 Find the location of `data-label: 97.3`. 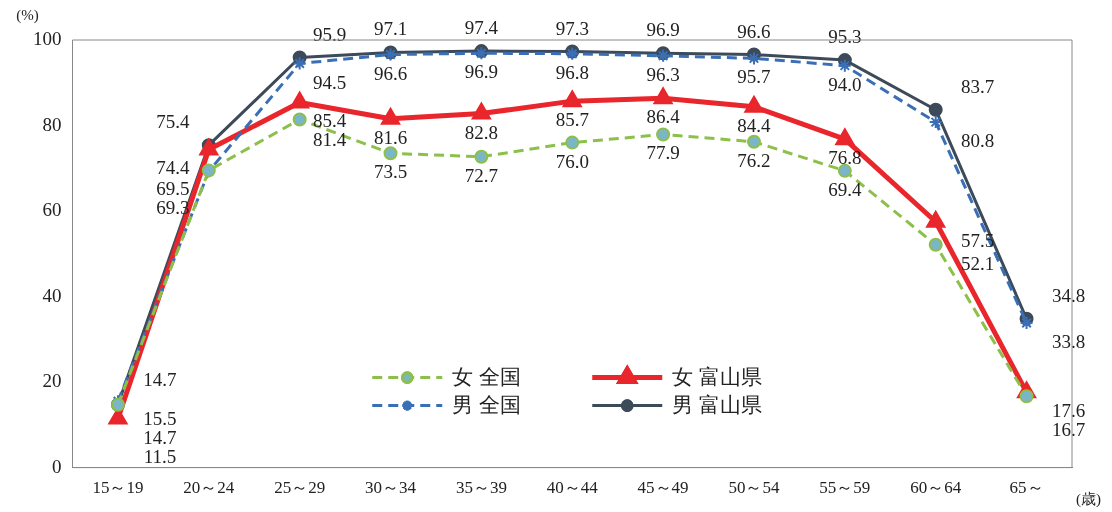

data-label: 97.3 is located at coordinates (572, 28).